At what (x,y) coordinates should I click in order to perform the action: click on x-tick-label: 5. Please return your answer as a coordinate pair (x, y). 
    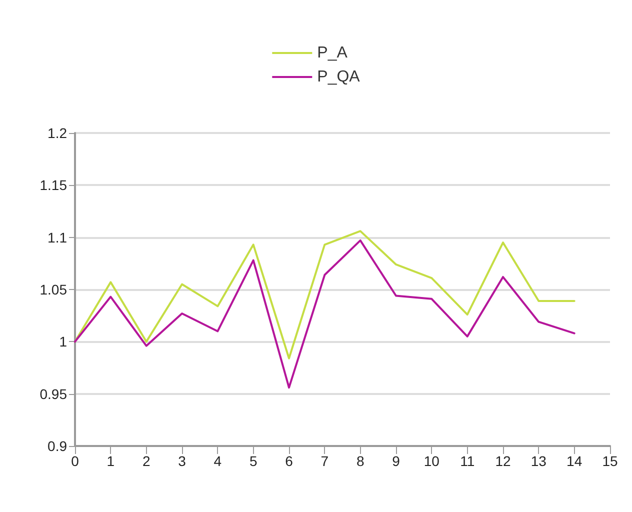
    Looking at the image, I should click on (253, 461).